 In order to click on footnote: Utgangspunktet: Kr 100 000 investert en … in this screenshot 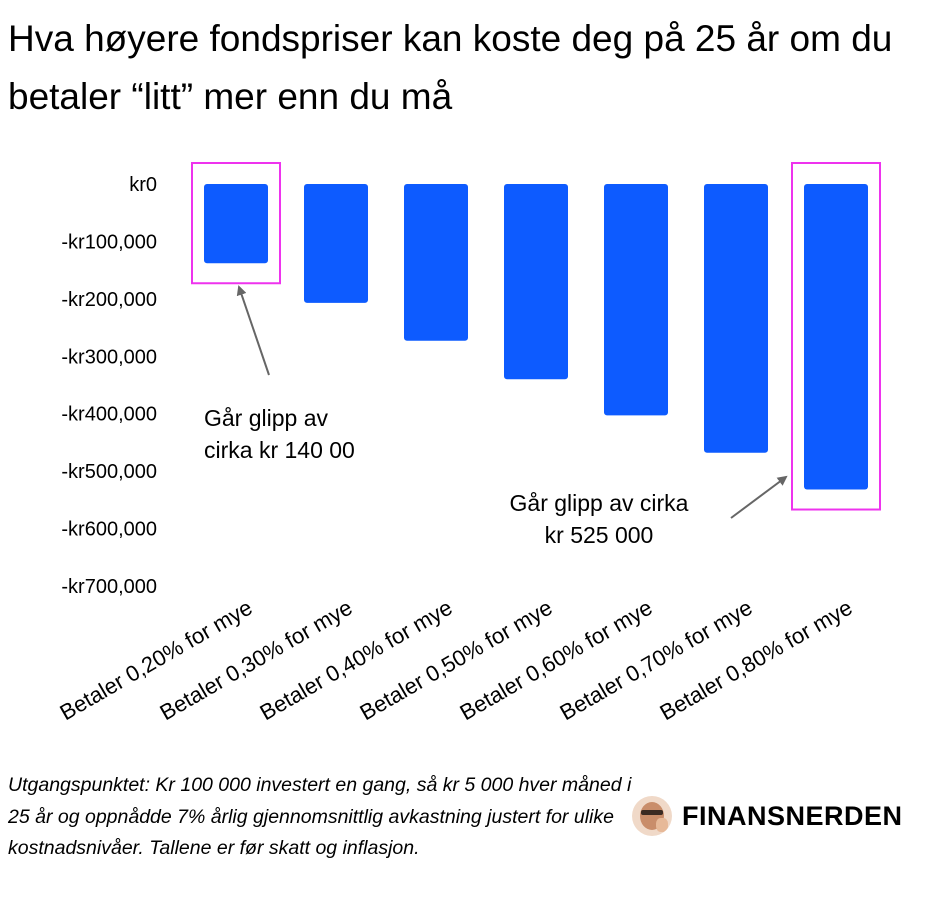, I will do `click(320, 816)`.